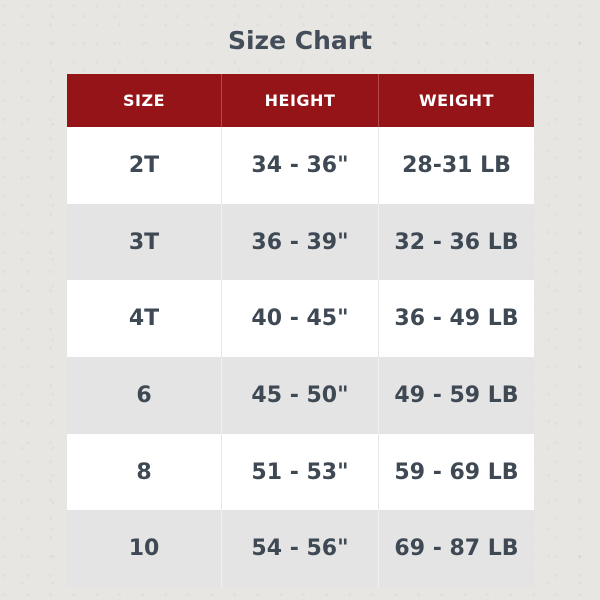  Describe the element at coordinates (456, 319) in the screenshot. I see `cell-weight: 36 - 49 LB` at that location.